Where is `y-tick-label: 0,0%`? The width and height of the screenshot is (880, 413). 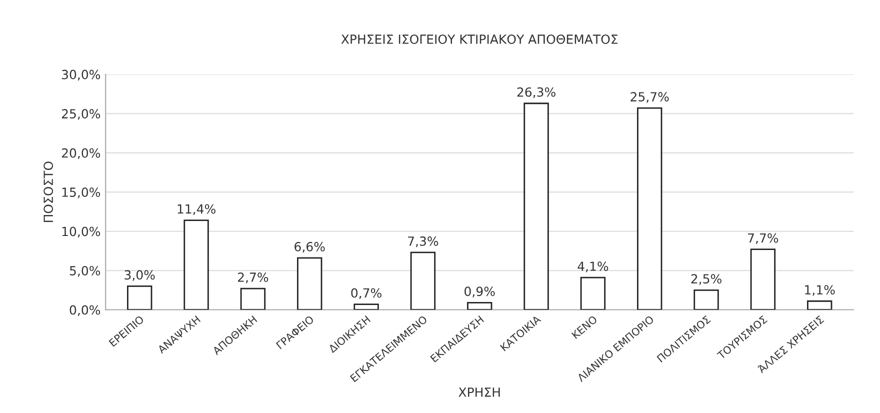
y-tick-label: 0,0% is located at coordinates (85, 310).